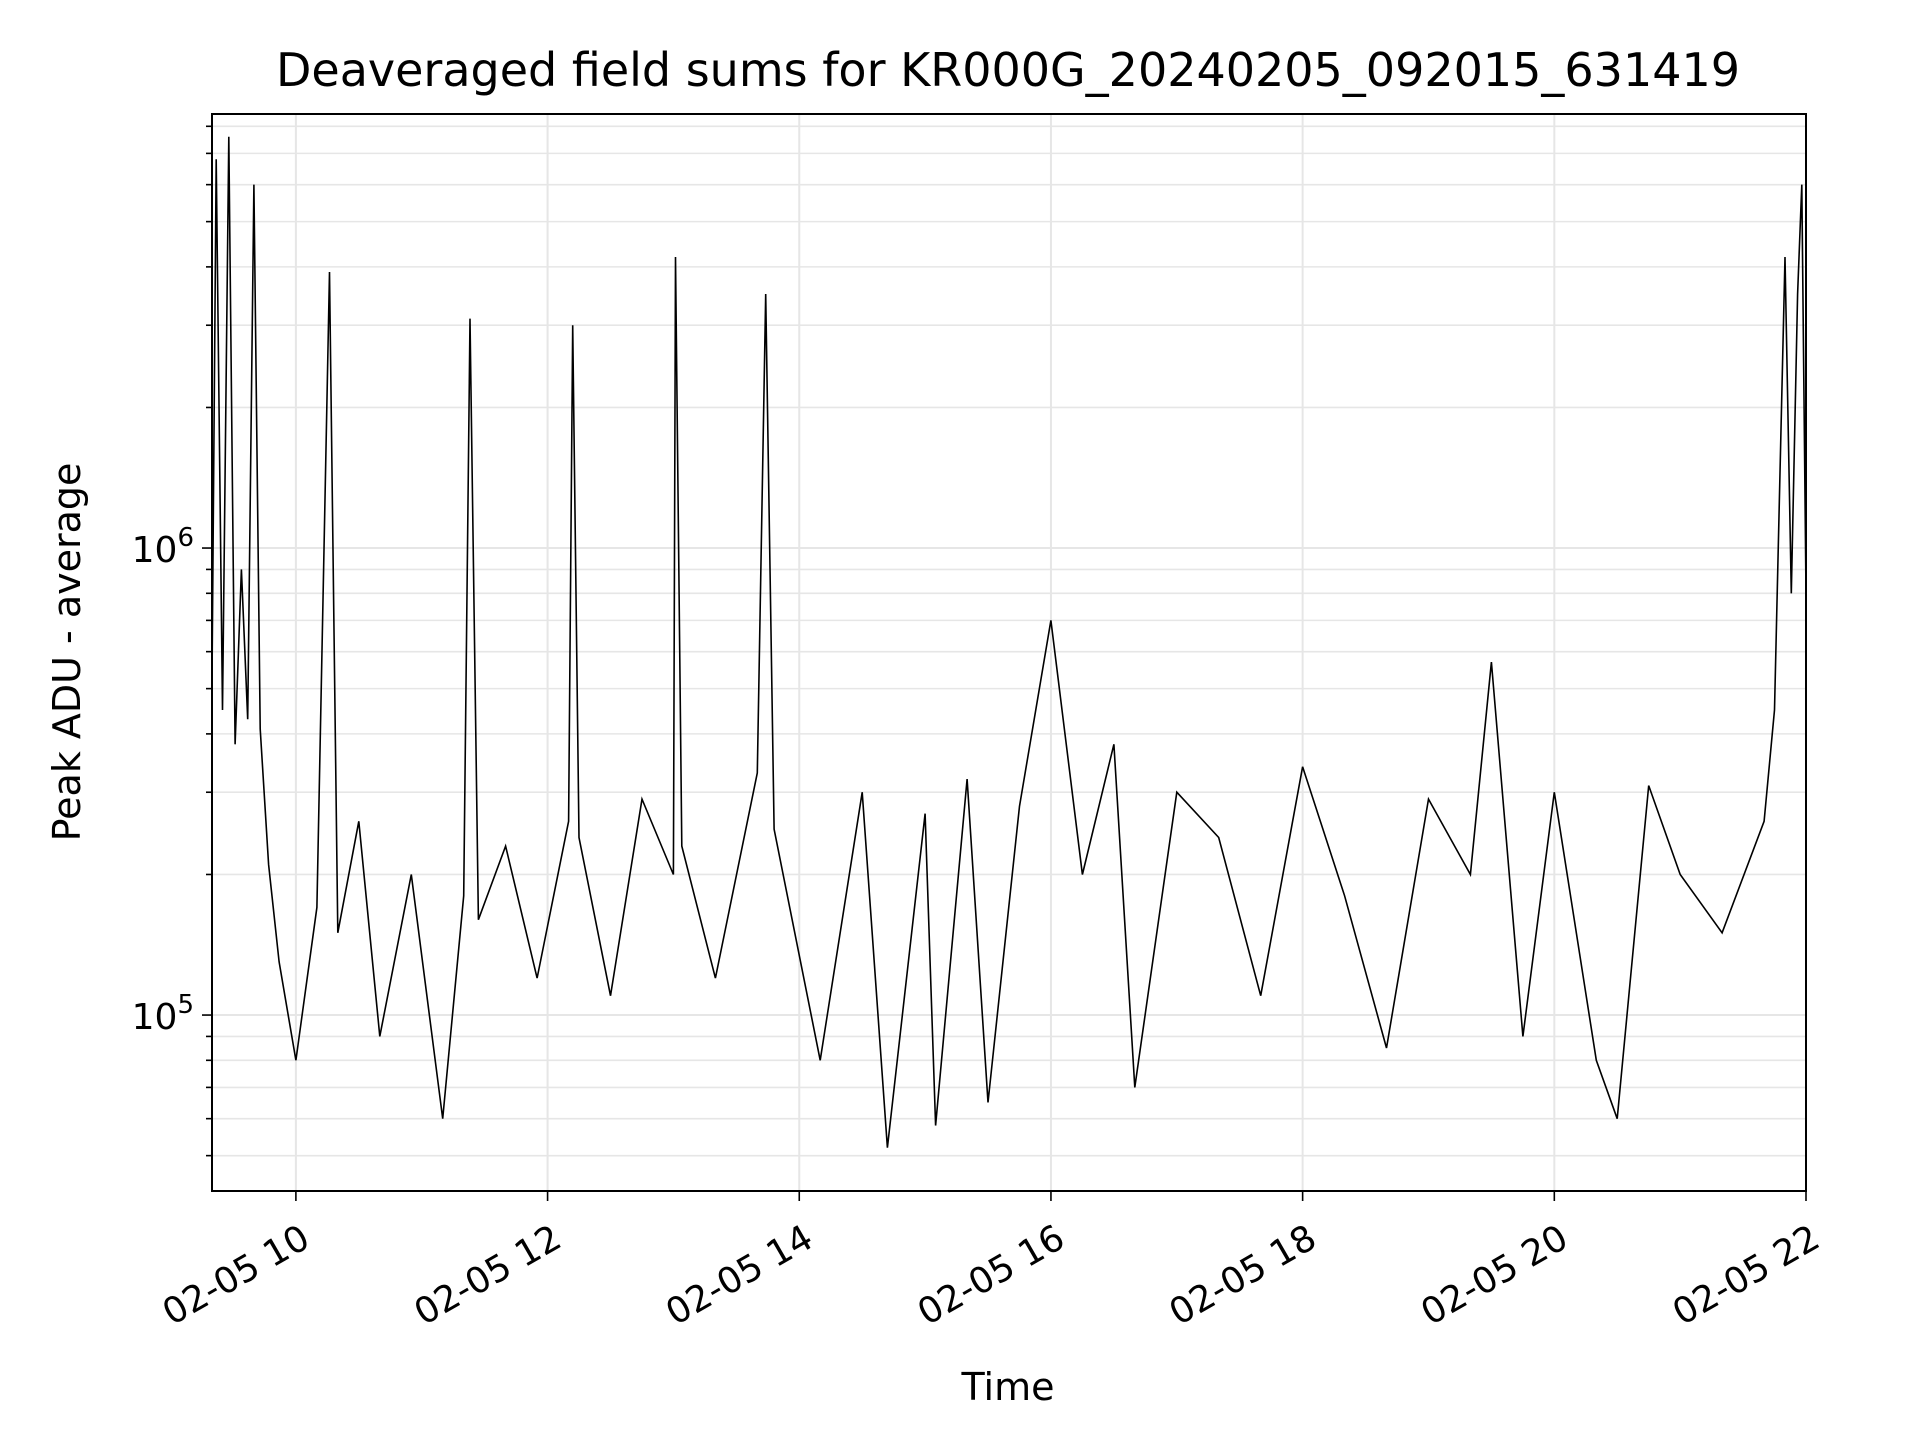 This screenshot has width=1920, height=1440. I want to click on y-tick-label: 10⁶, so click(163, 547).